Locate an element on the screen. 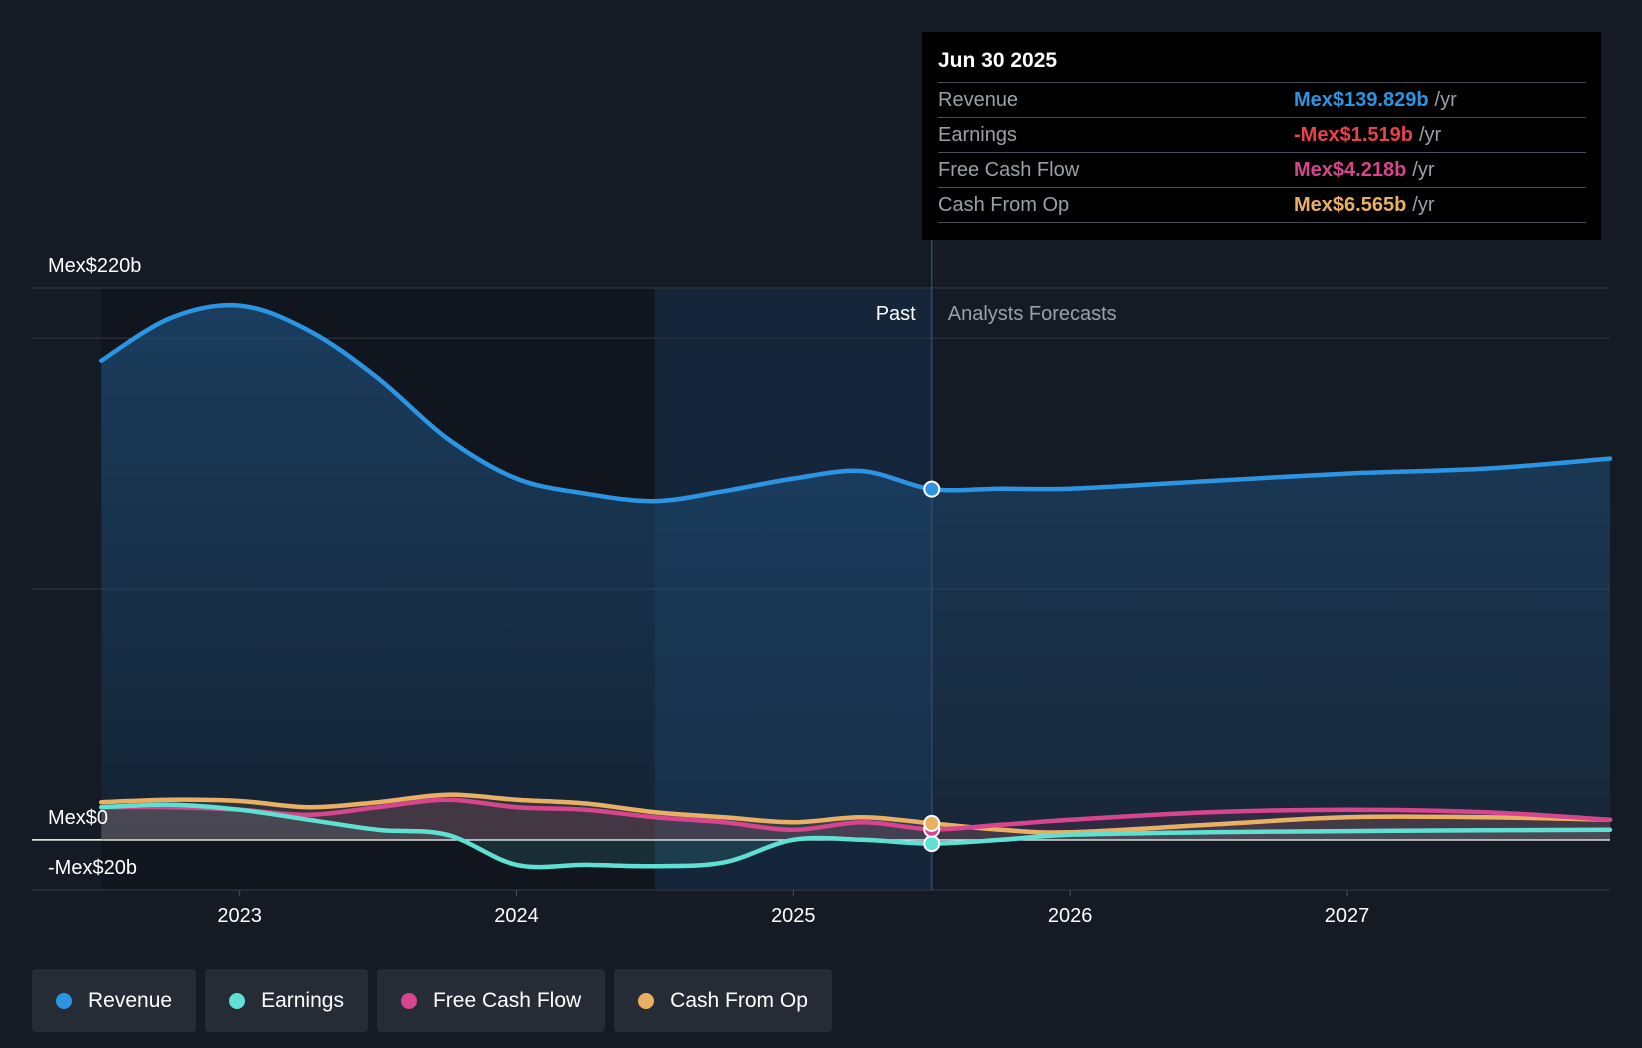  tooltip-row-cash-from-op: Cash From Op Mex$6.565b /yr is located at coordinates (1262, 205).